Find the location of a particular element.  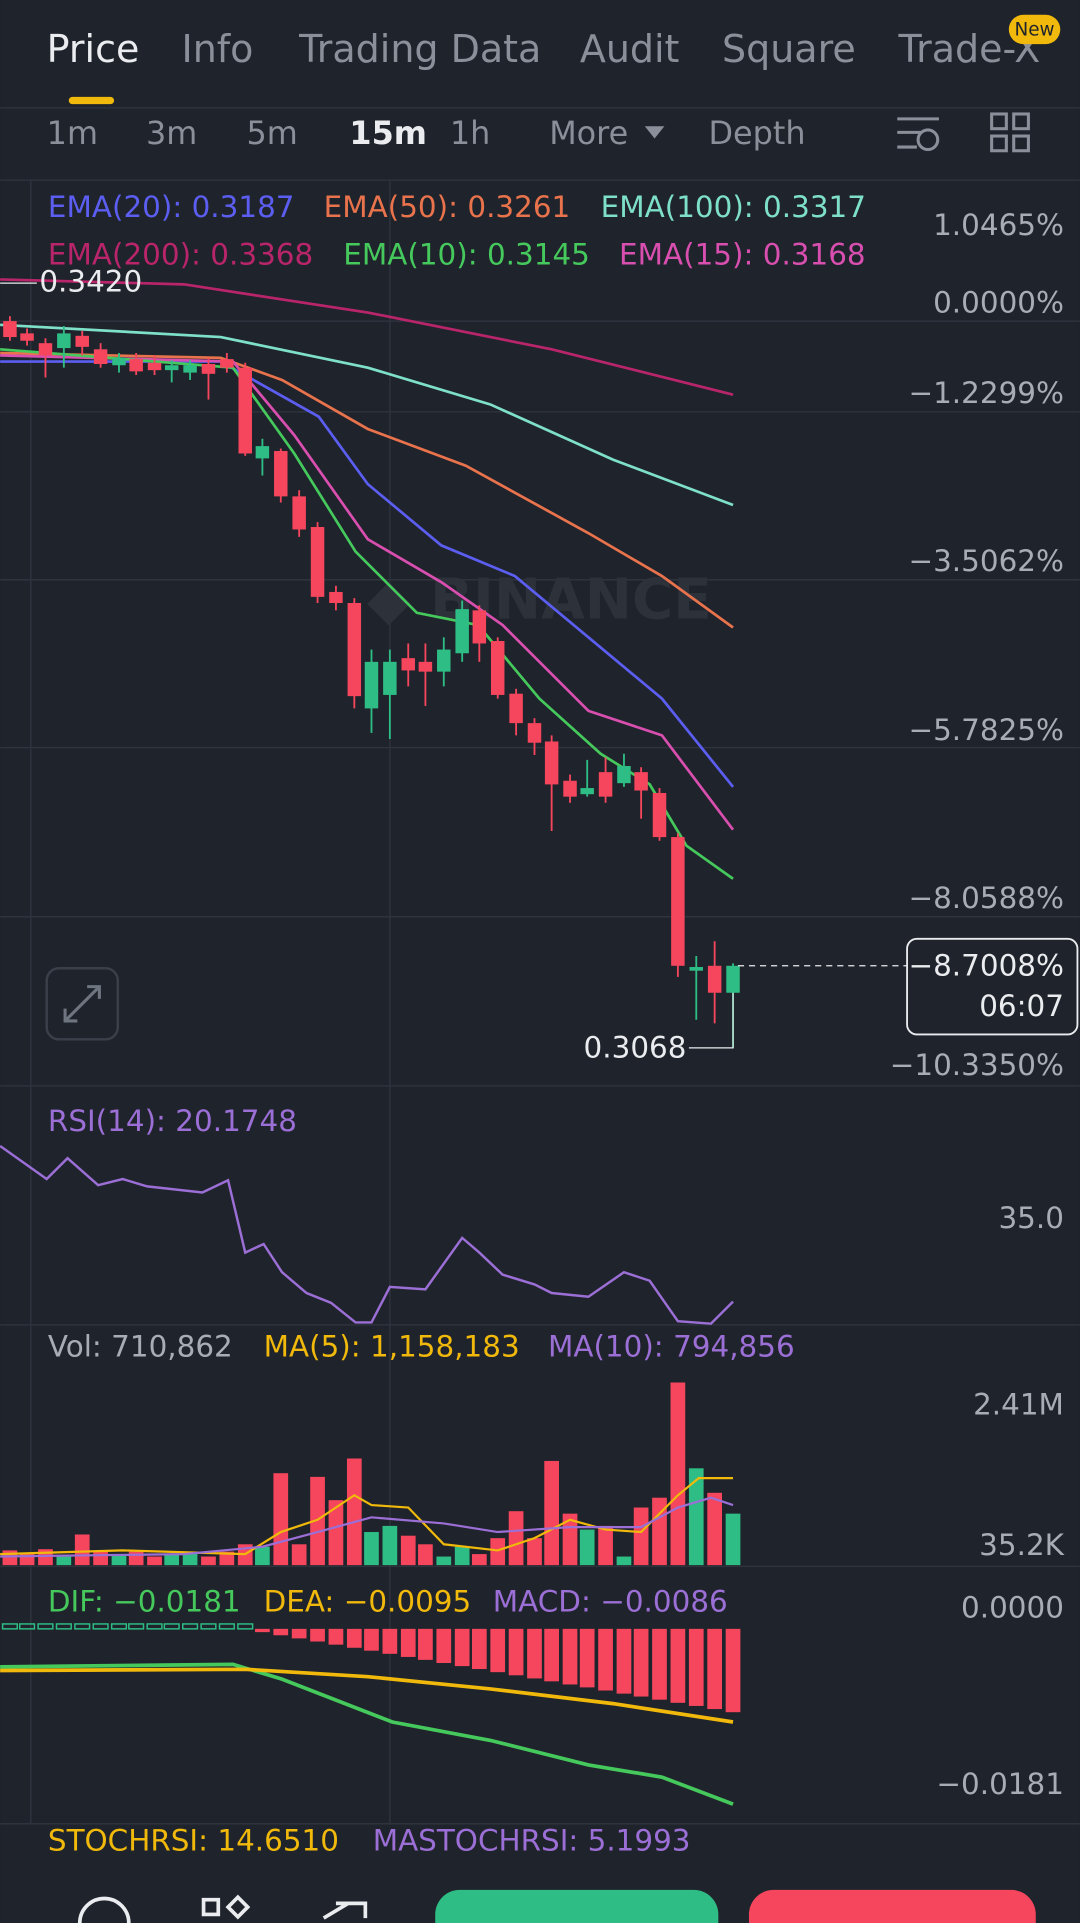

current-price-box is located at coordinates (992, 986).